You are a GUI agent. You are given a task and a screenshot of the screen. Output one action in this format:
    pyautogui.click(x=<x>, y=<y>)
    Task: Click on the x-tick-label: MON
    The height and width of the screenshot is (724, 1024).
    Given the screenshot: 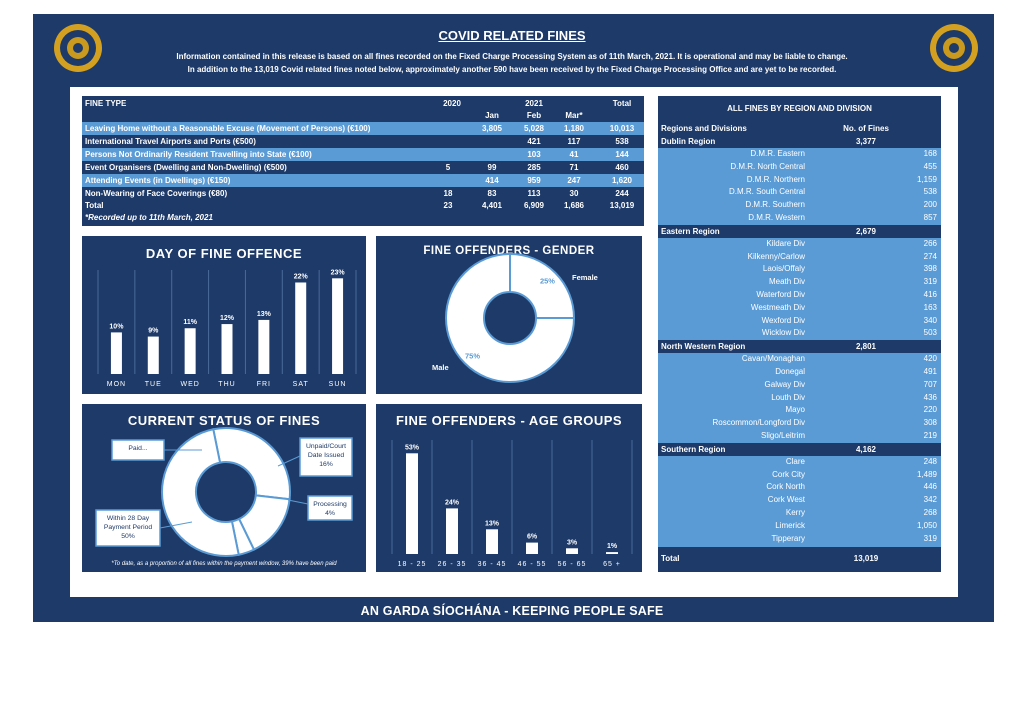 What is the action you would take?
    pyautogui.click(x=116, y=384)
    